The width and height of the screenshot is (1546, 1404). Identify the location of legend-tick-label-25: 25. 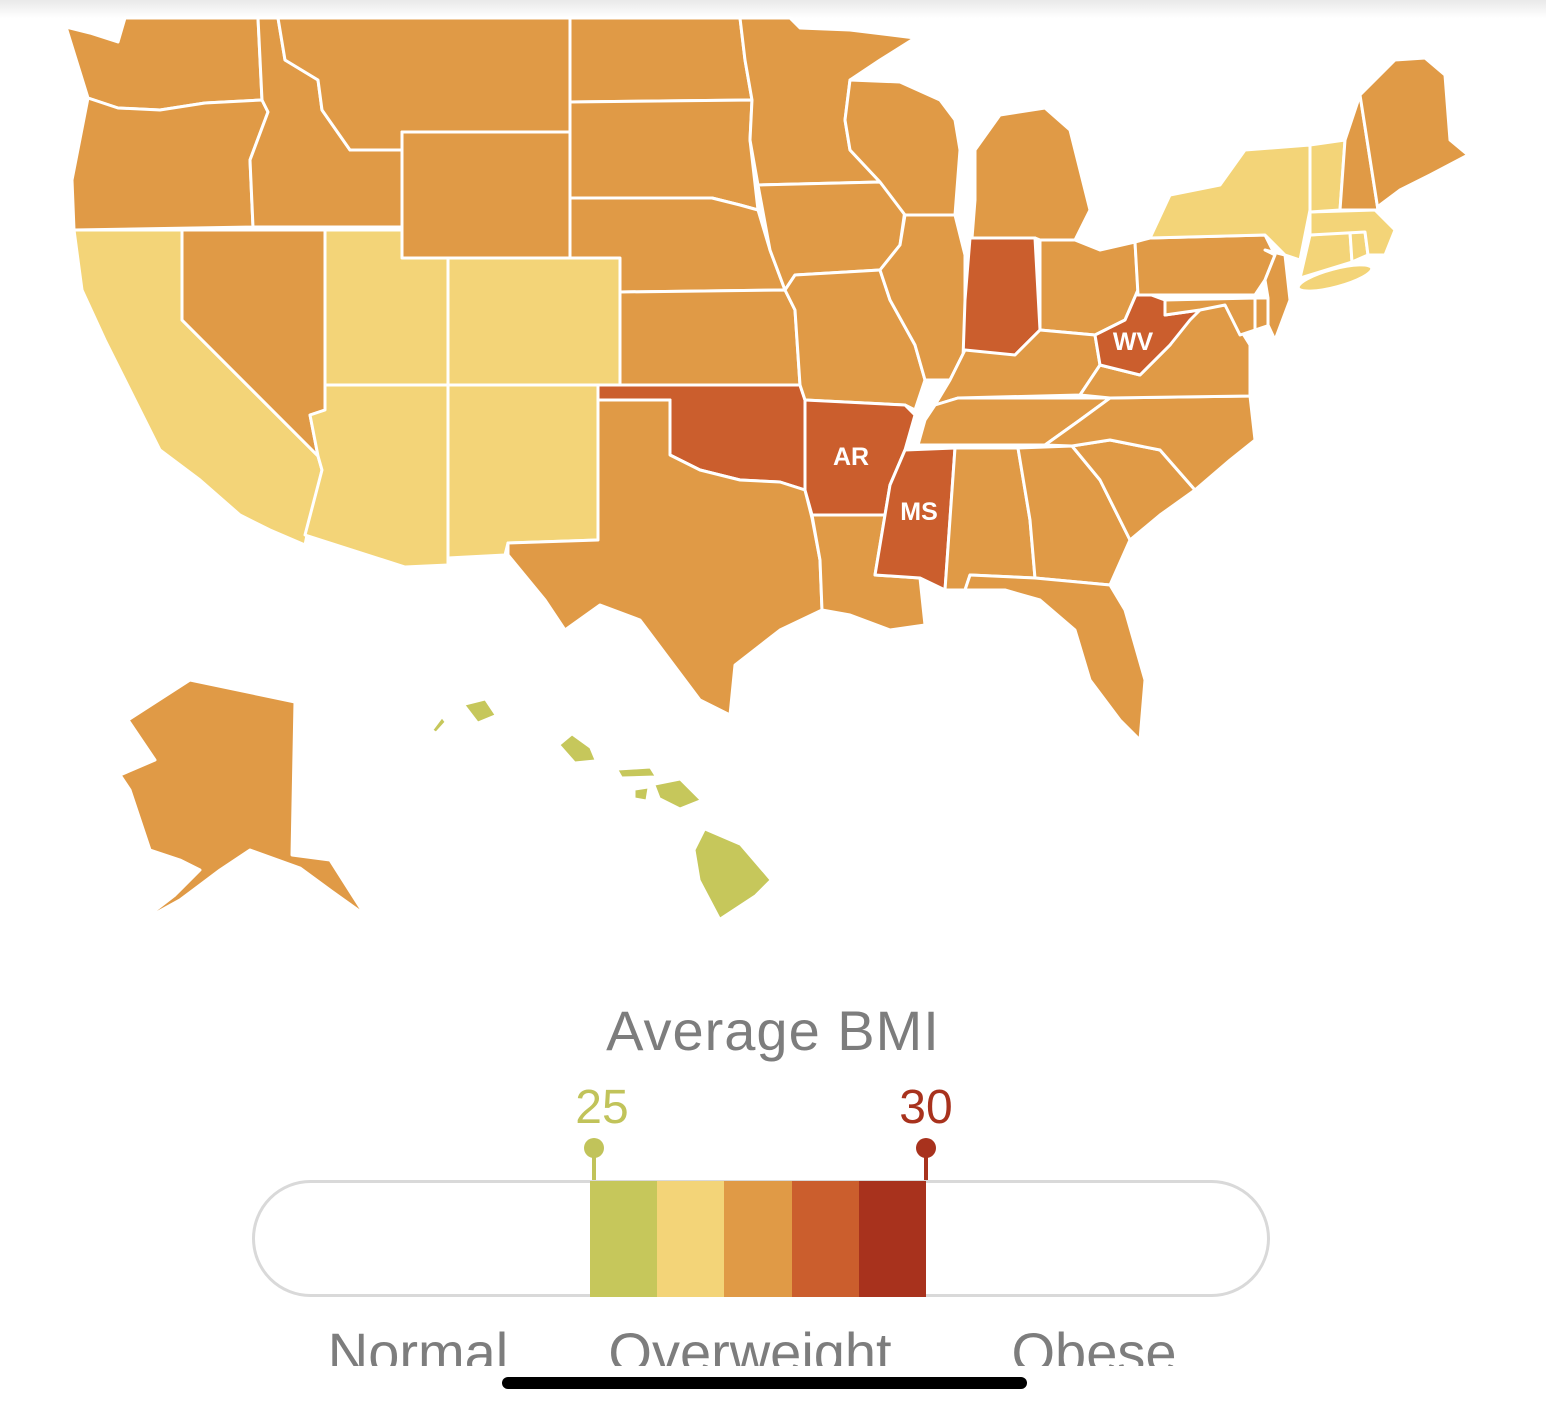
(602, 1107).